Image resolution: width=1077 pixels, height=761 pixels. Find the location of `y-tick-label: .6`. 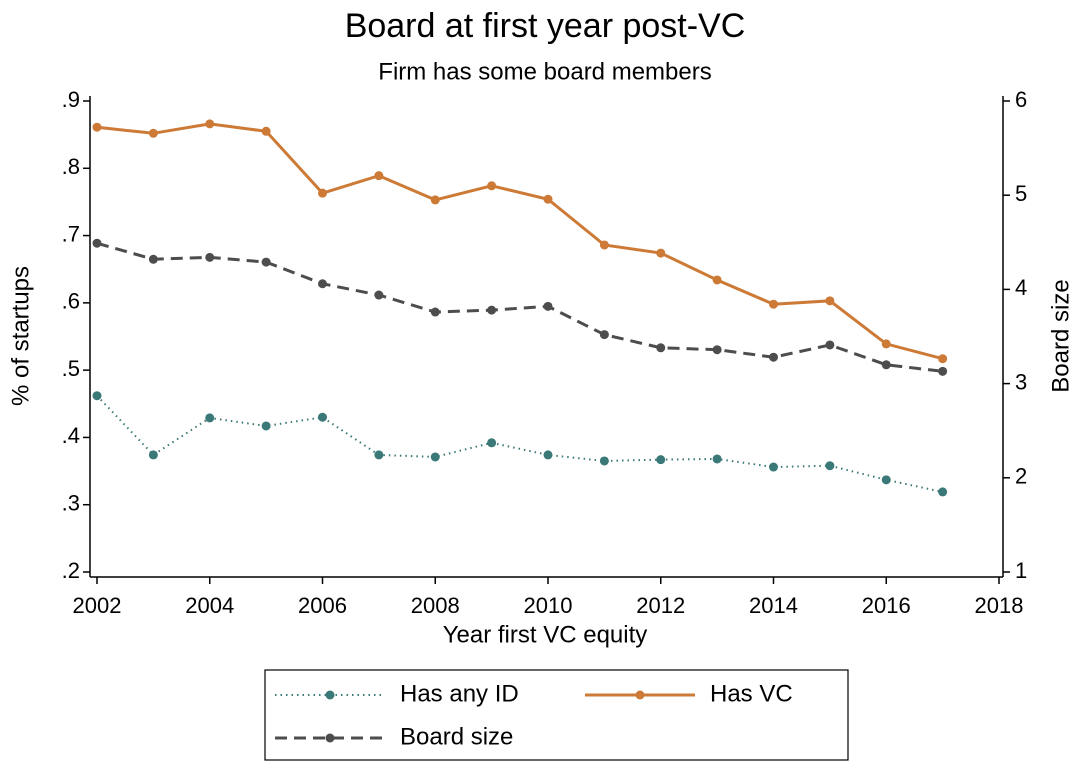

y-tick-label: .6 is located at coordinates (71, 301).